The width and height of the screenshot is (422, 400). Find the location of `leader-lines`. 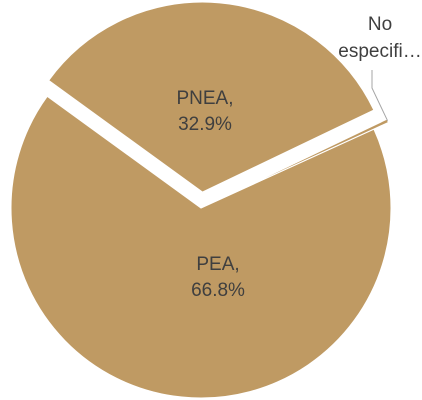

leader-lines is located at coordinates (380, 96).